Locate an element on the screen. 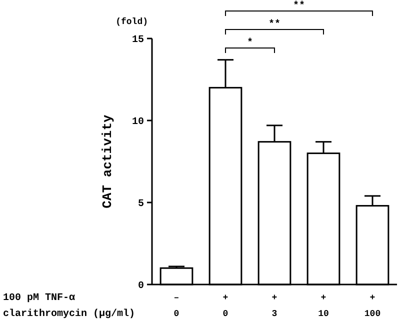 Image resolution: width=400 pixels, height=320 pixels. y-tick-label: 5 is located at coordinates (141, 204).